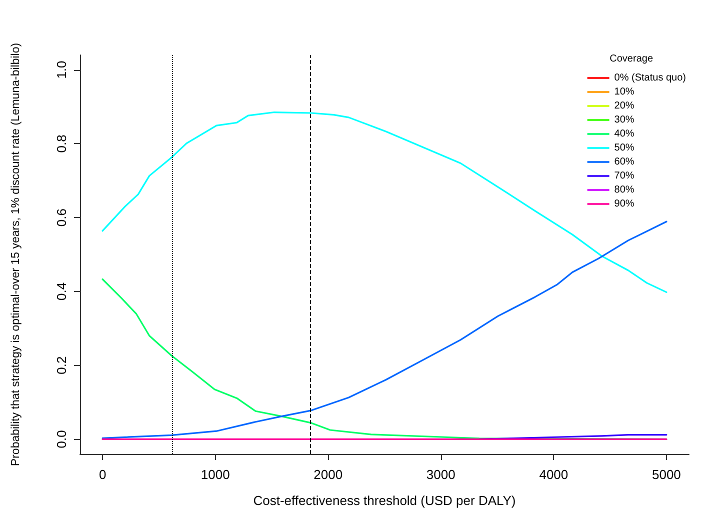 The height and width of the screenshot is (524, 703). What do you see at coordinates (61, 217) in the screenshot?
I see `y-tick-label: 0.6` at bounding box center [61, 217].